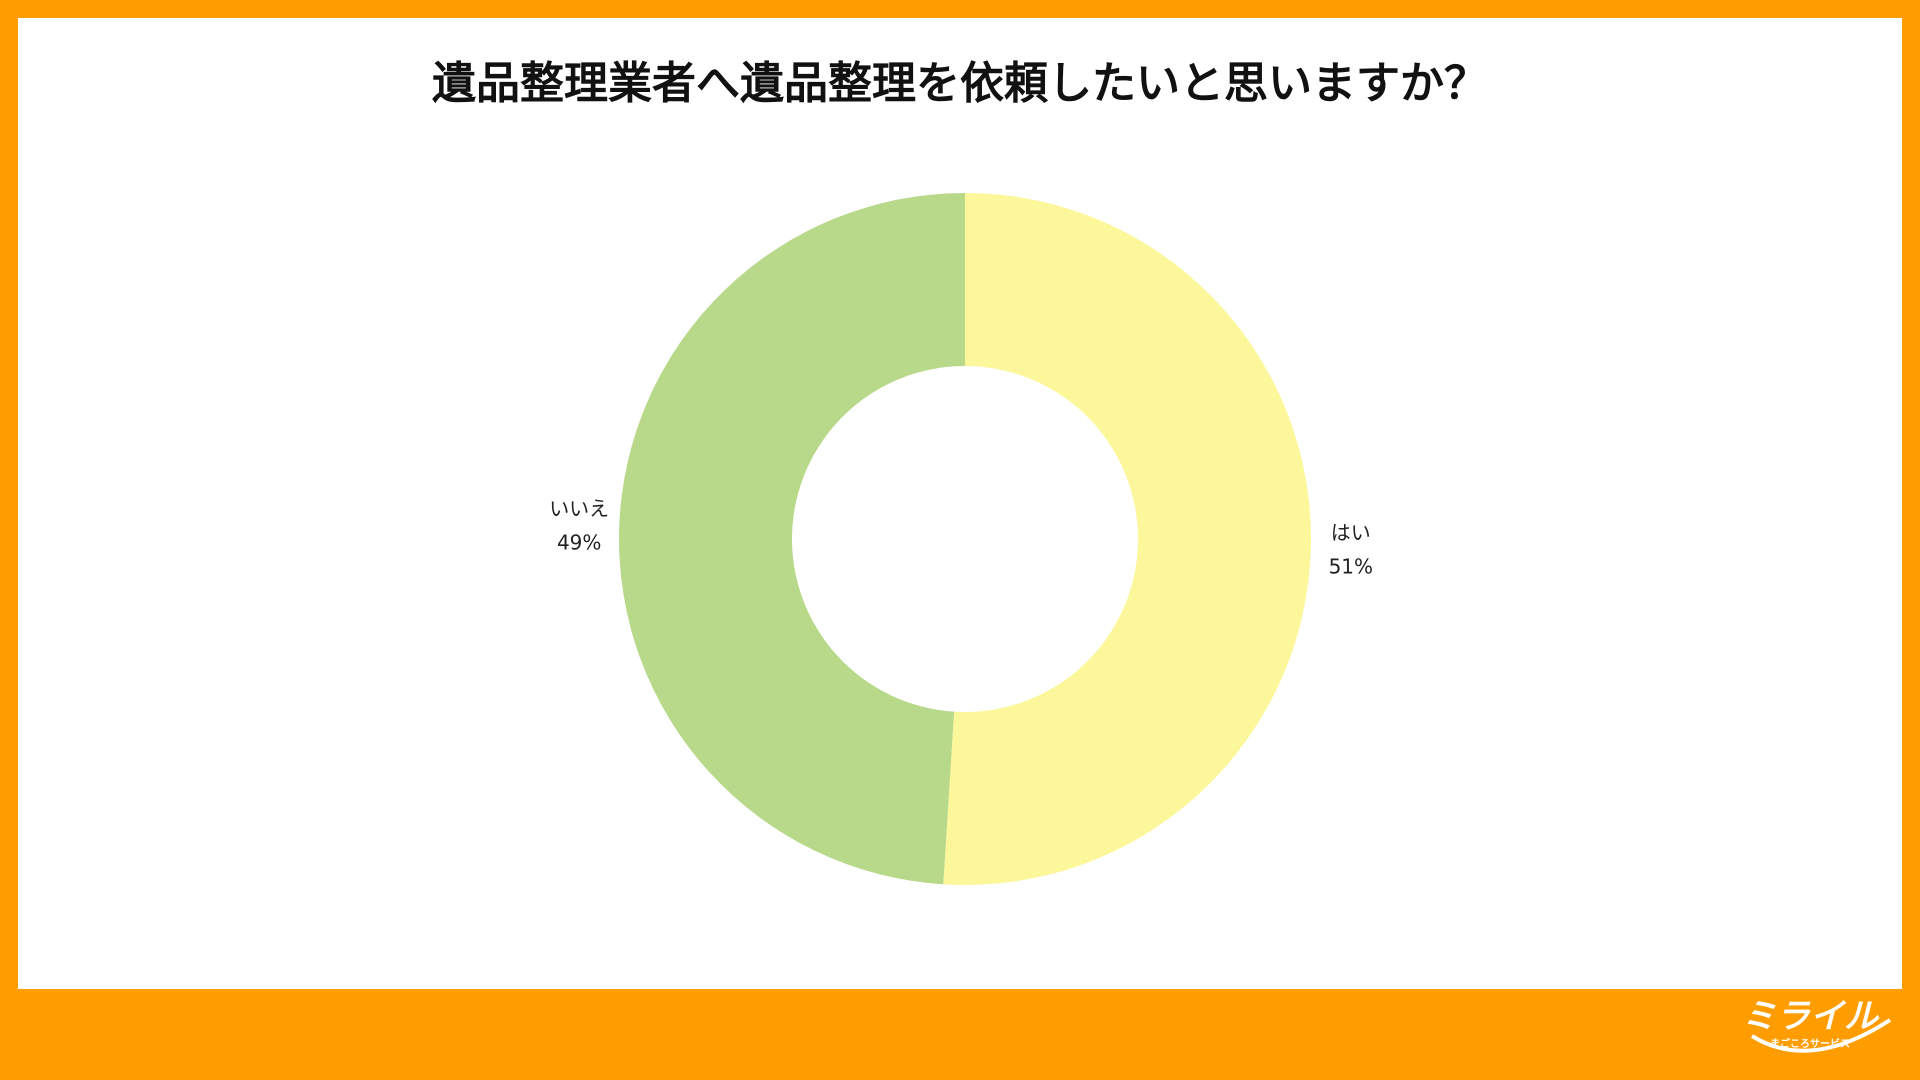 The width and height of the screenshot is (1920, 1080). I want to click on logo-name: ミライル, so click(1811, 1017).